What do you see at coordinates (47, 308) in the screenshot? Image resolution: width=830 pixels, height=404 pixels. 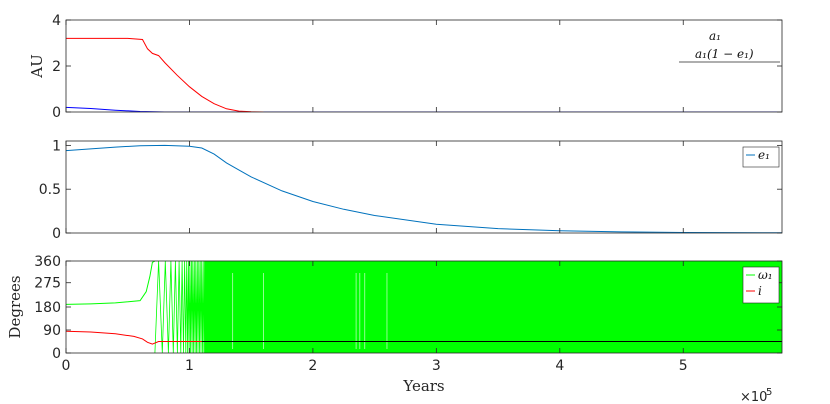 I see `y-tick-label: 180` at bounding box center [47, 308].